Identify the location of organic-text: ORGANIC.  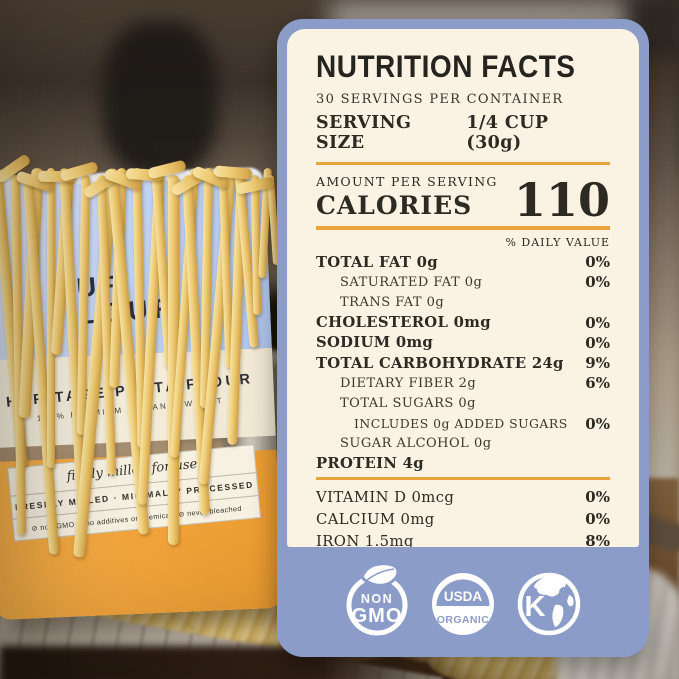
(463, 620).